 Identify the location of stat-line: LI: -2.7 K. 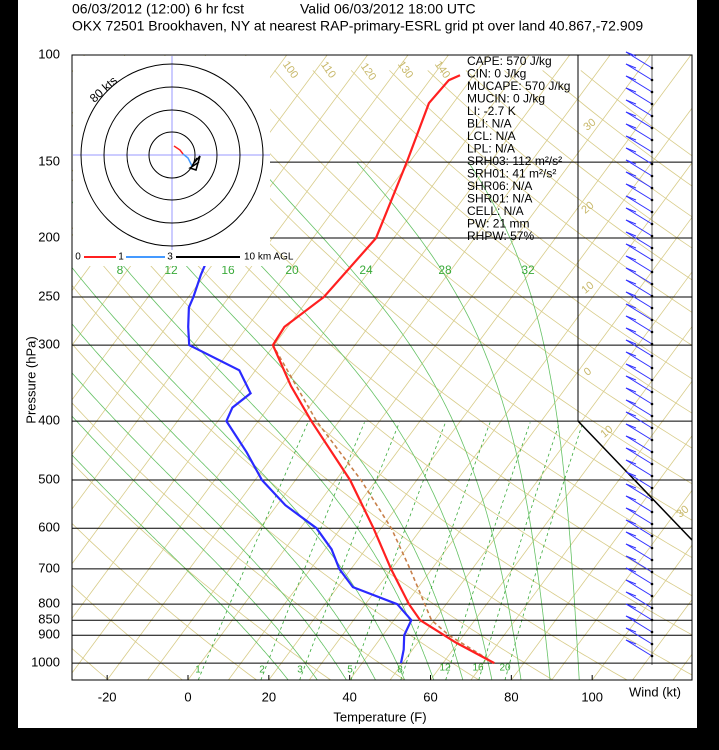
(491, 111).